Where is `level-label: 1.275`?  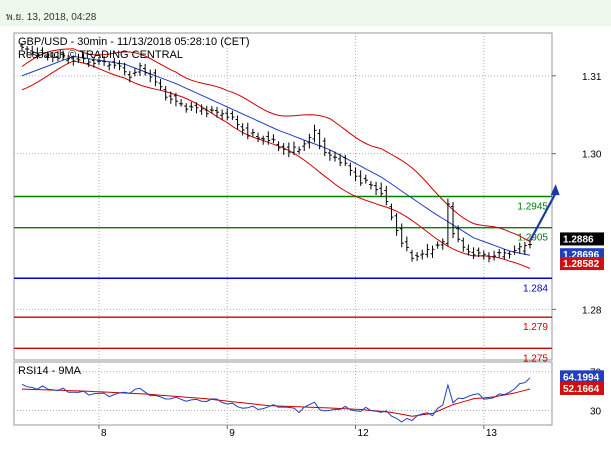
level-label: 1.275 is located at coordinates (535, 358).